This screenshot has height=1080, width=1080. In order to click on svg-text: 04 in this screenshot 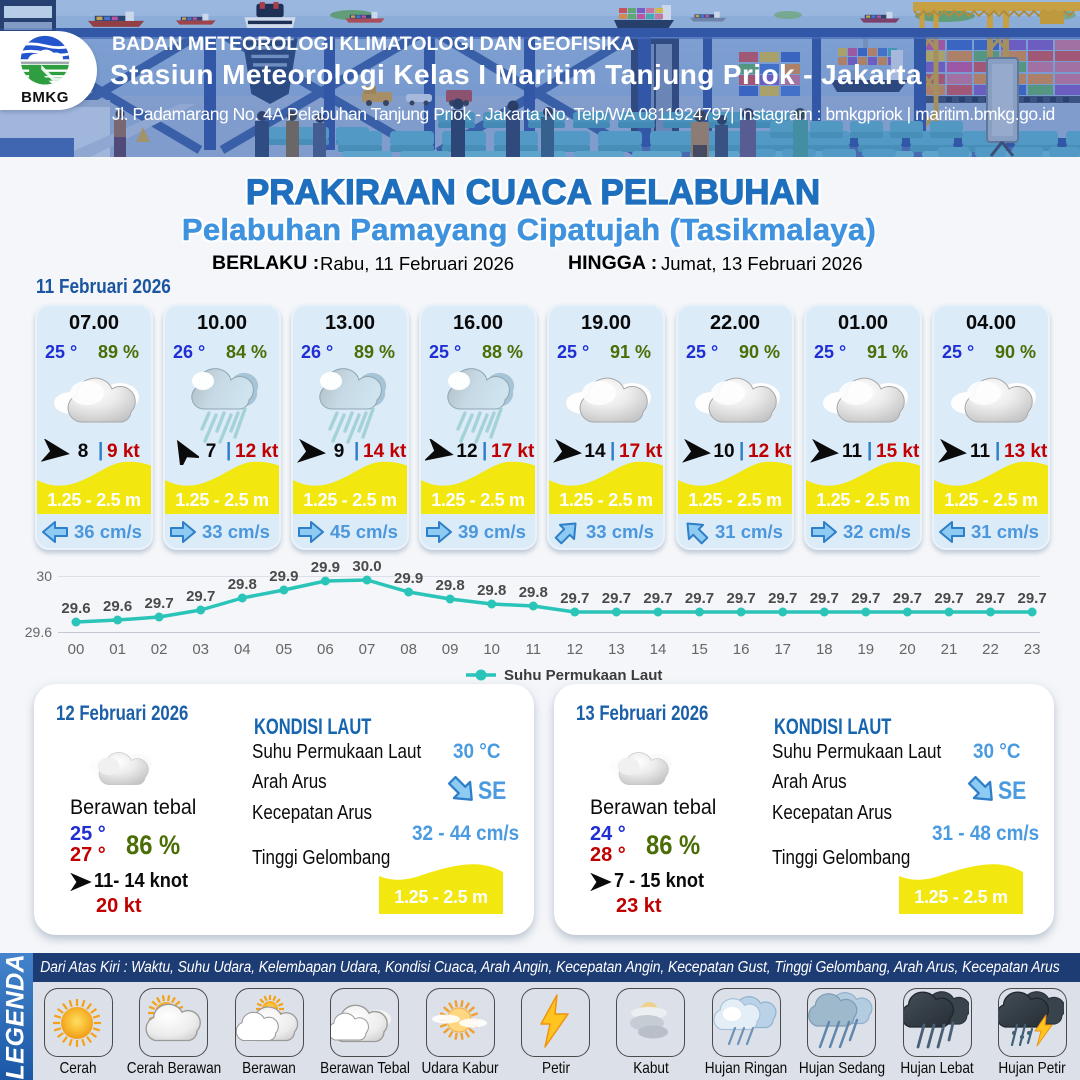, I will do `click(242, 649)`.